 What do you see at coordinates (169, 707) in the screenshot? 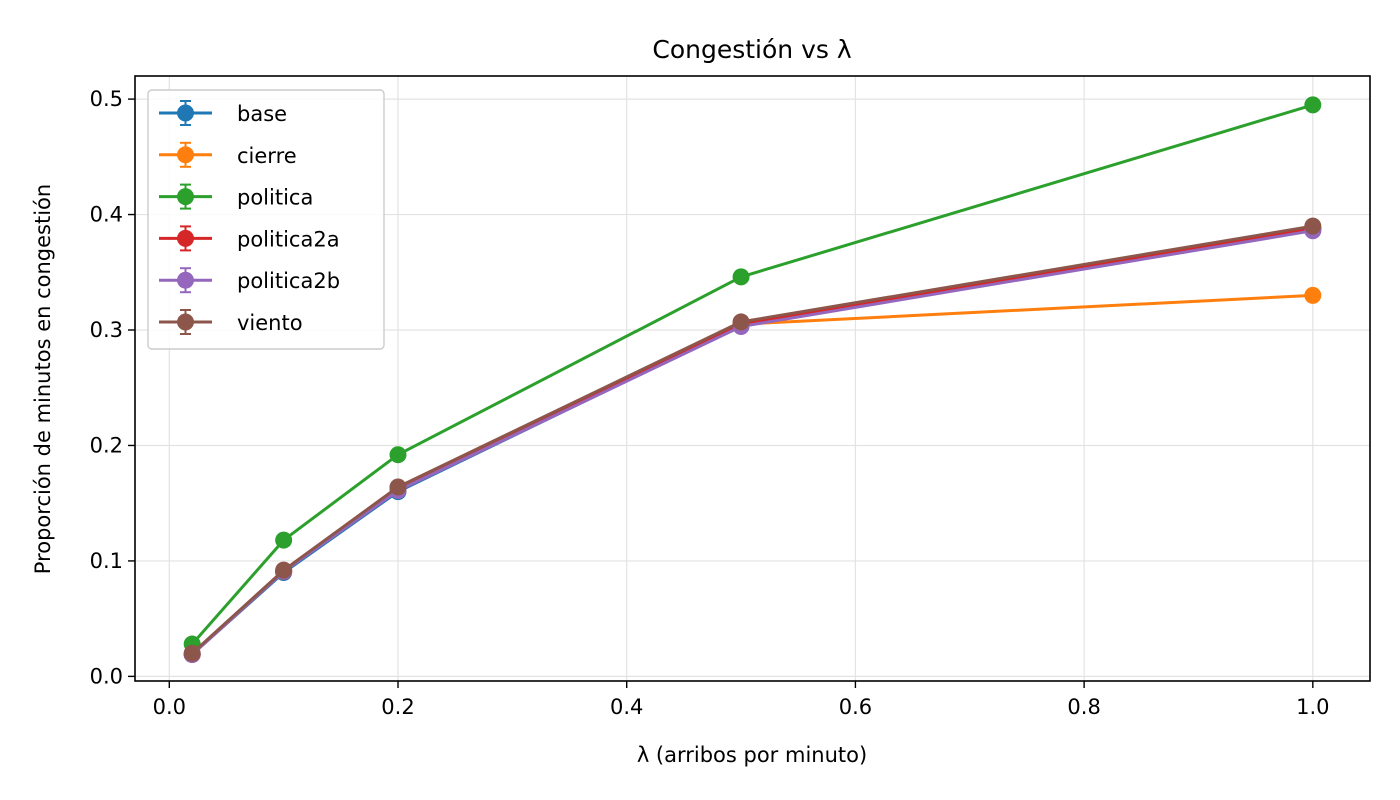
I see `x-tick-label: 0.0` at bounding box center [169, 707].